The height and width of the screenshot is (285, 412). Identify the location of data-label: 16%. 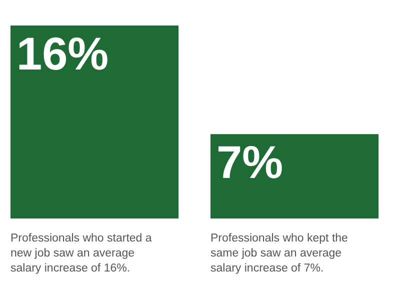
(62, 54).